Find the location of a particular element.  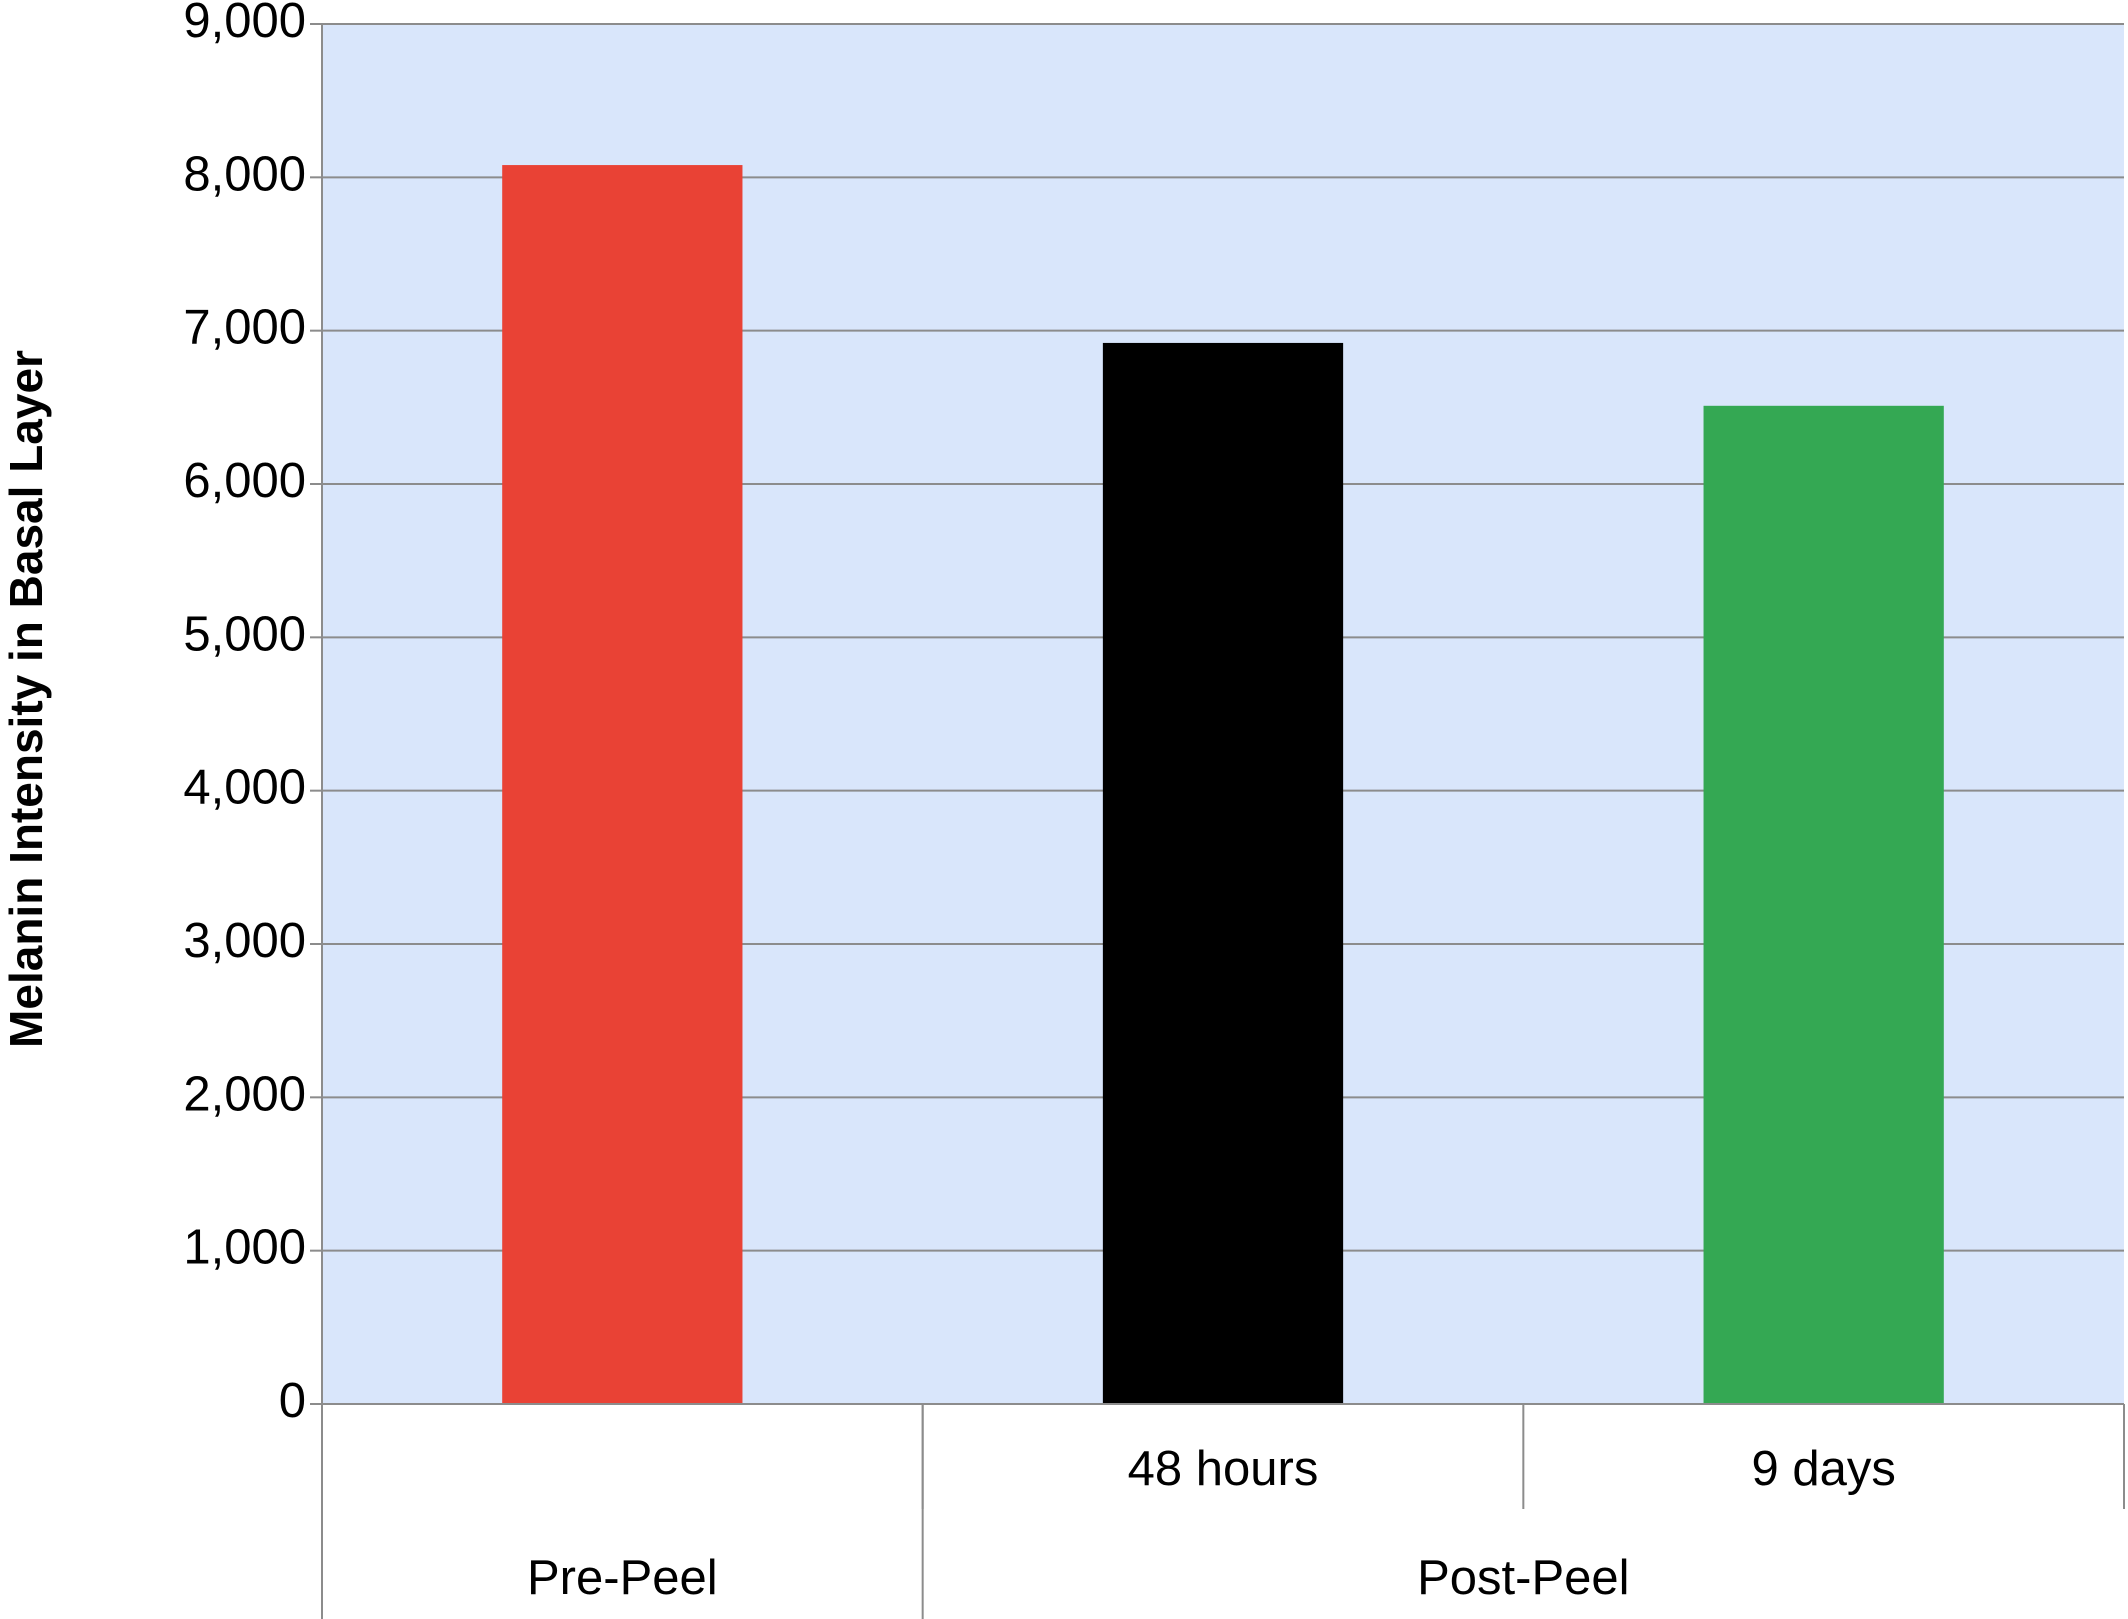

x-tick-label: 9 days is located at coordinates (1823, 1469).